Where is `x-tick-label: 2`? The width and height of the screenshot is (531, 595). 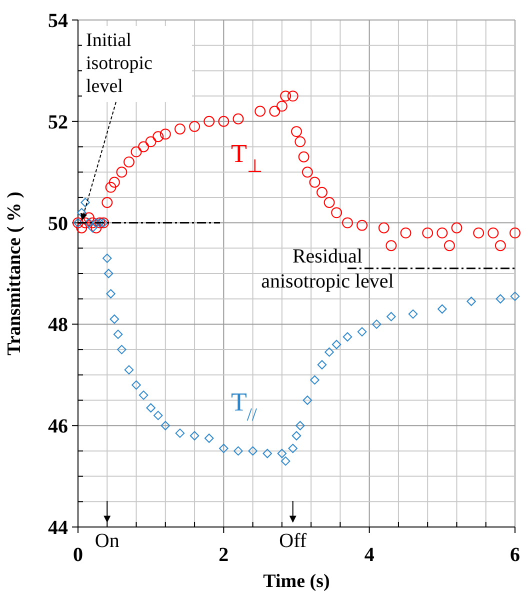
x-tick-label: 2 is located at coordinates (223, 555).